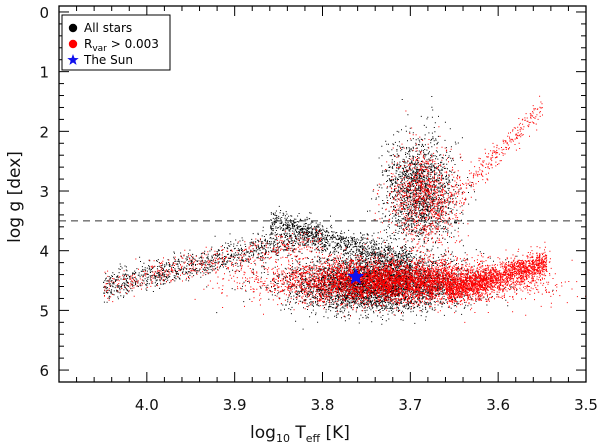 This screenshot has height=442, width=600. What do you see at coordinates (73, 28) in the screenshot?
I see `legend-marker-all-stars` at bounding box center [73, 28].